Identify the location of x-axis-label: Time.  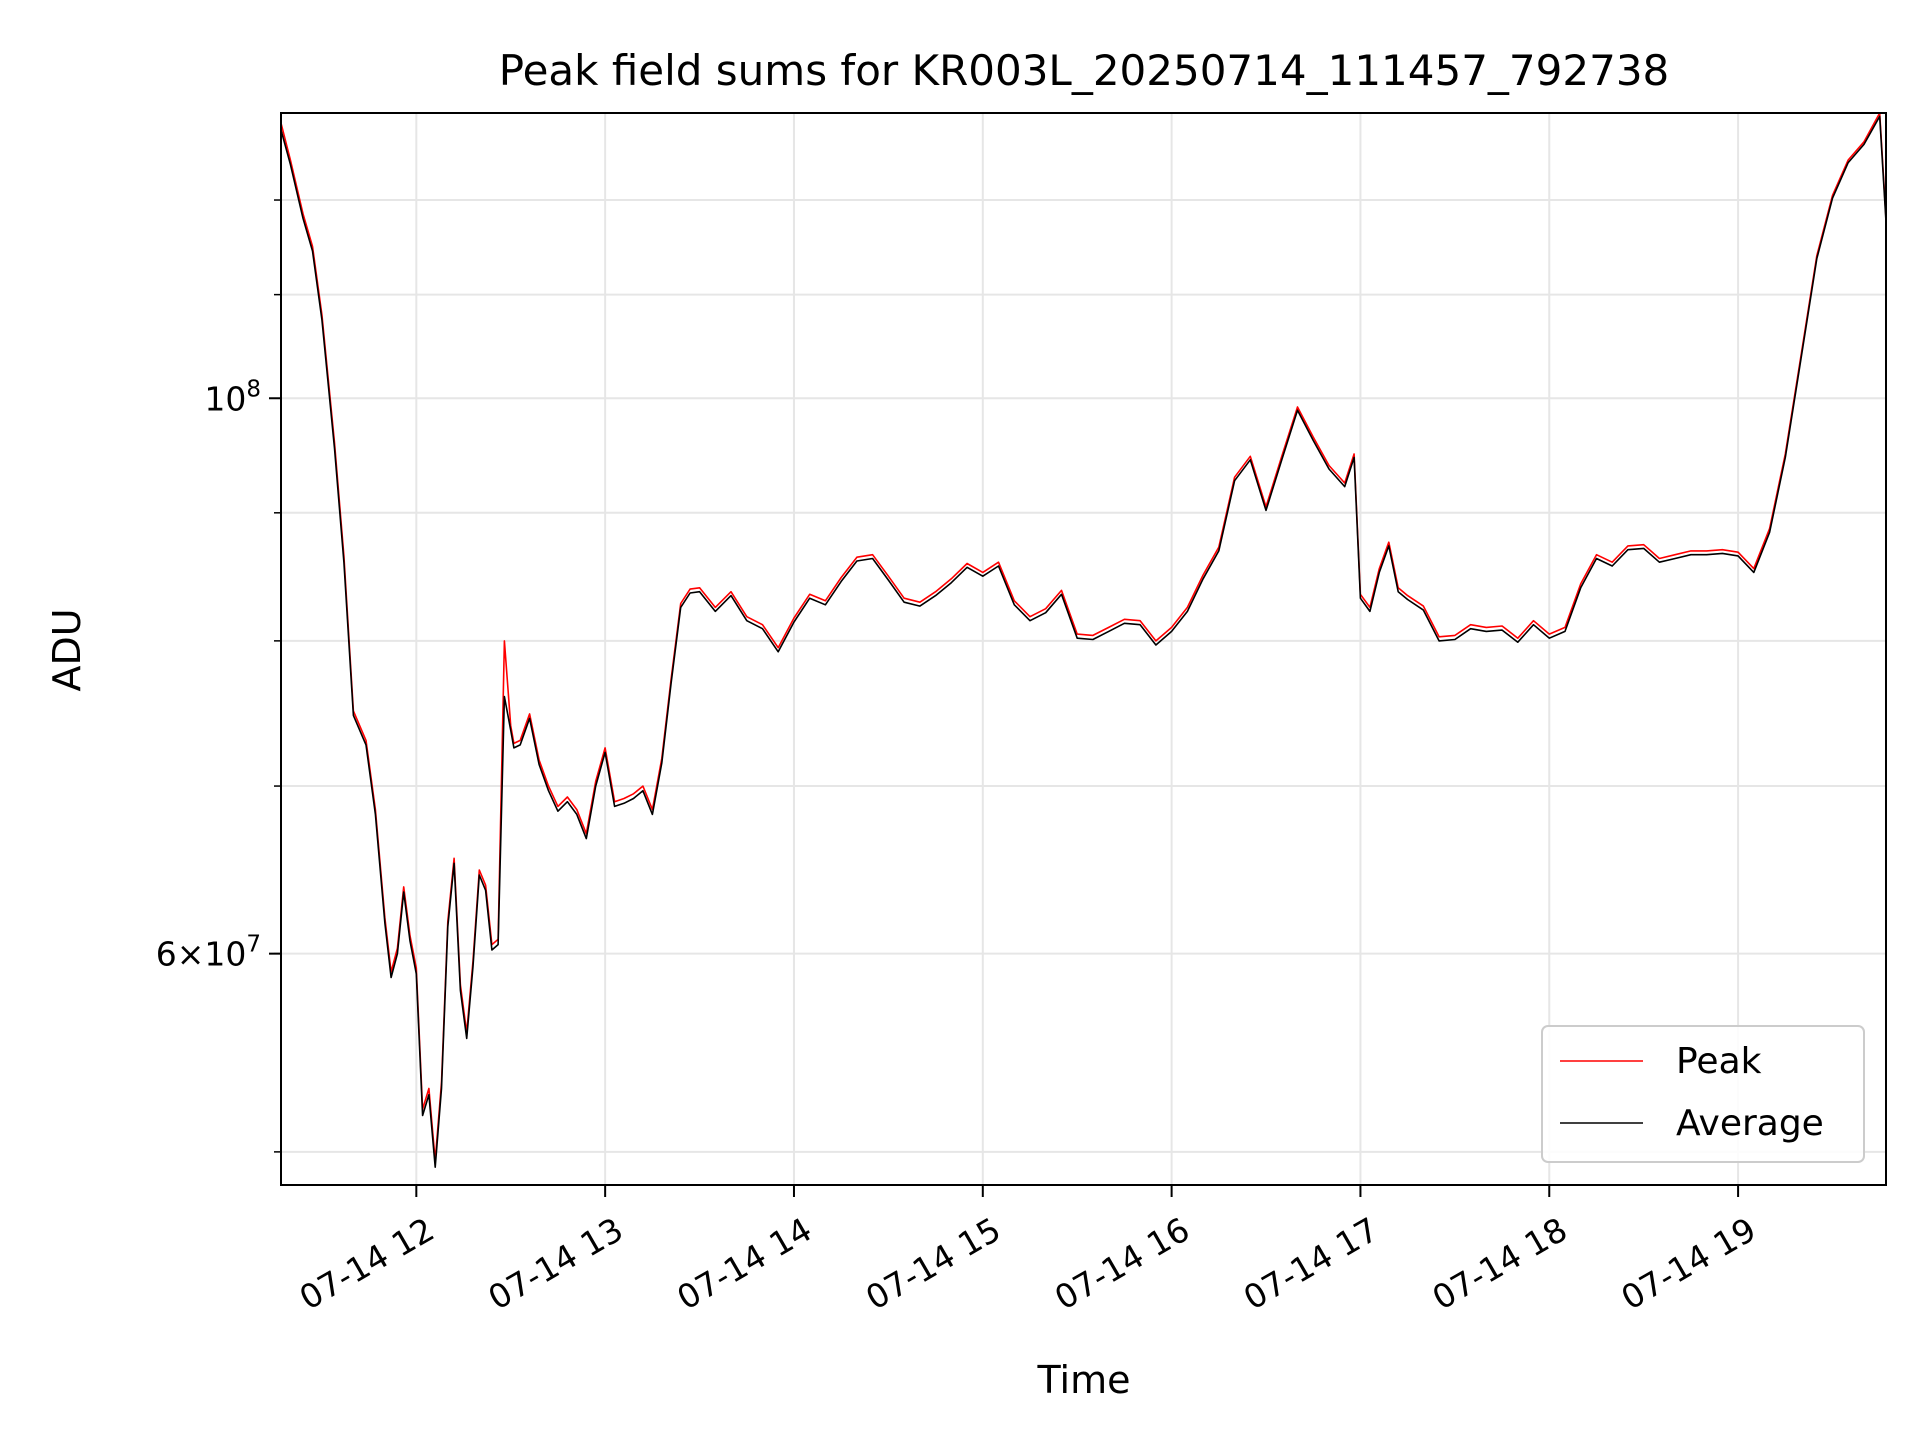
(1084, 1380).